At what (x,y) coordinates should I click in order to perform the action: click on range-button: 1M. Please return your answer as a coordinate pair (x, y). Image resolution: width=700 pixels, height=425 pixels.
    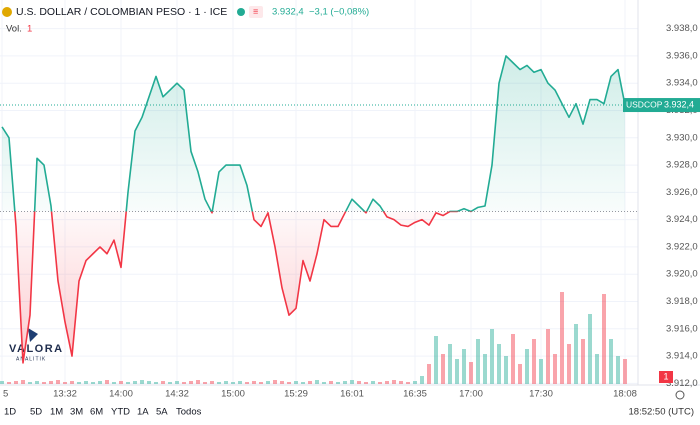
    Looking at the image, I should click on (56, 412).